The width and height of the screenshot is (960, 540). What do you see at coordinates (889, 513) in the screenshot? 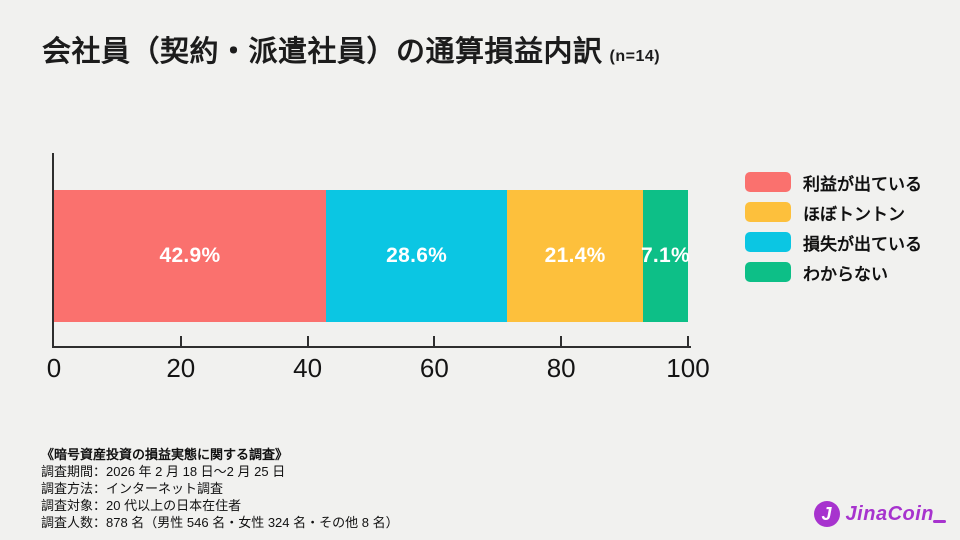
I see `jinacoin-logo-text: JinaCoin` at bounding box center [889, 513].